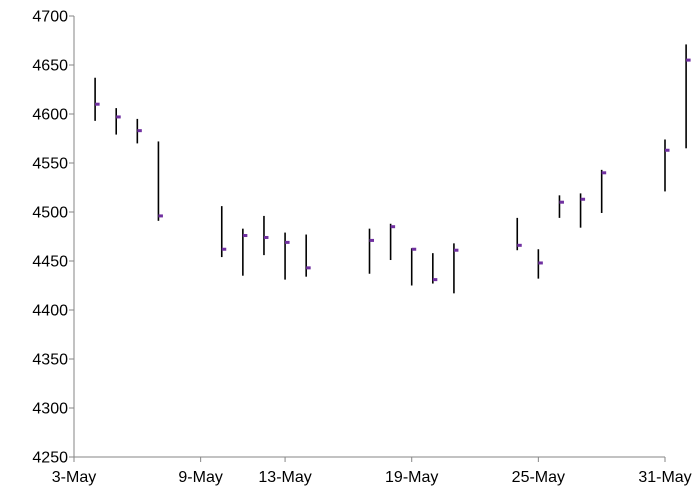 The image size is (695, 490). I want to click on y-tick-label: 4500, so click(50, 213).